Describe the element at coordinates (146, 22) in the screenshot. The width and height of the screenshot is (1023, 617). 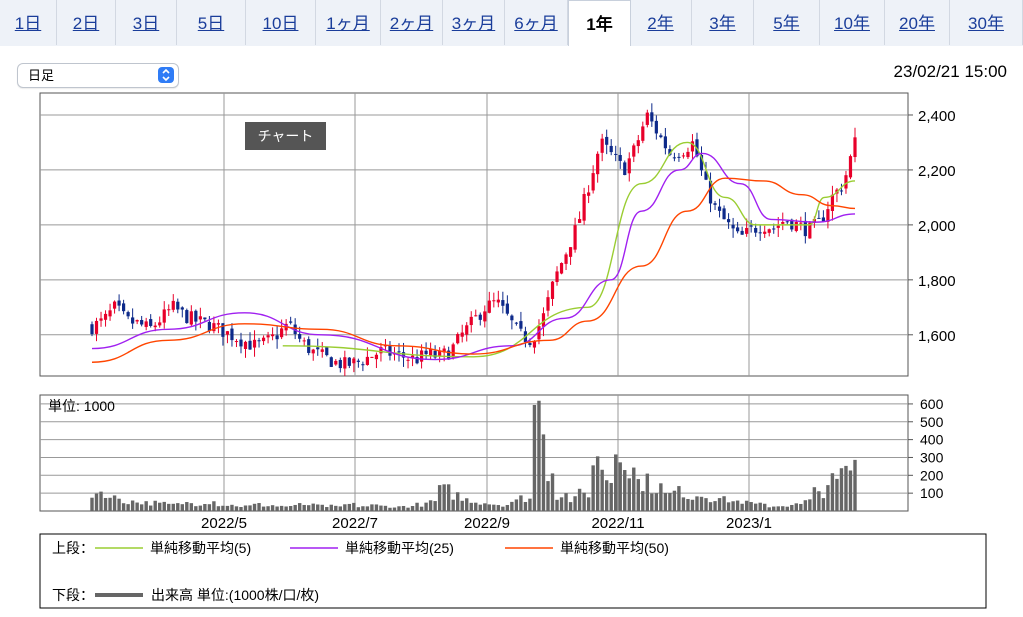
I see `tab-3日: 3日` at that location.